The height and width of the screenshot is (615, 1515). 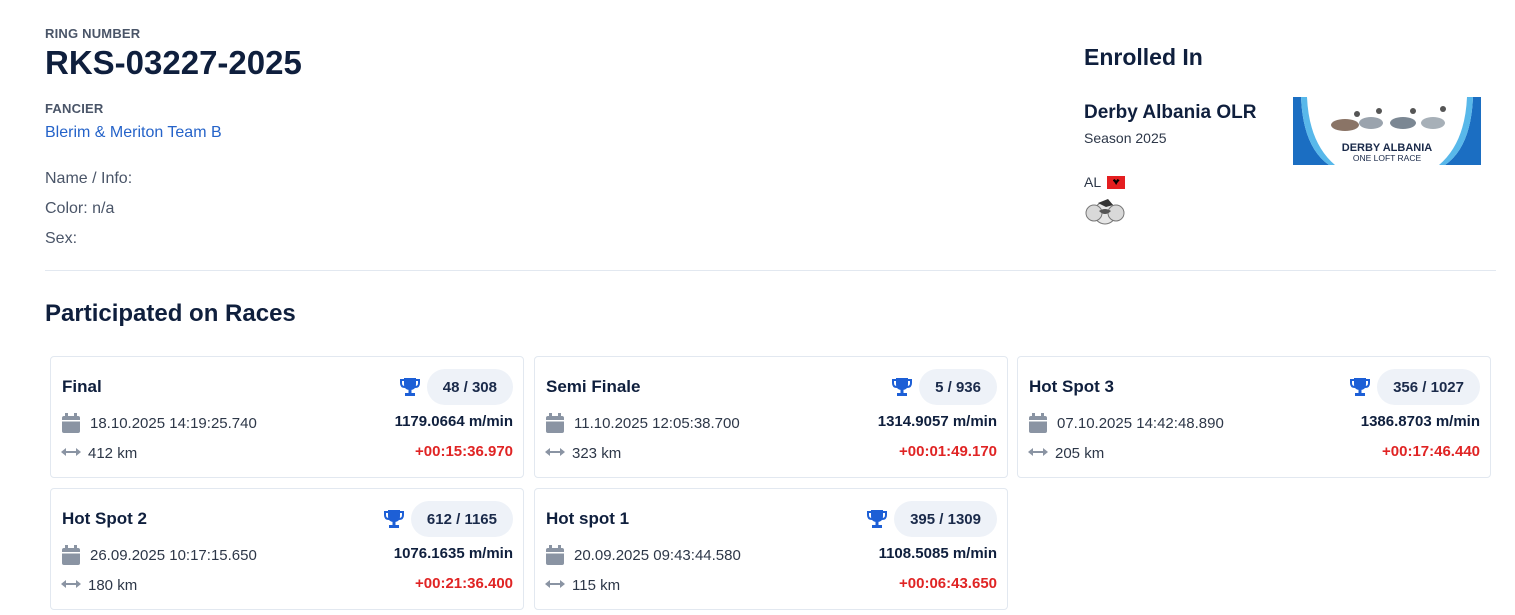 I want to click on race-delta: +00:01:49.170, so click(x=948, y=451).